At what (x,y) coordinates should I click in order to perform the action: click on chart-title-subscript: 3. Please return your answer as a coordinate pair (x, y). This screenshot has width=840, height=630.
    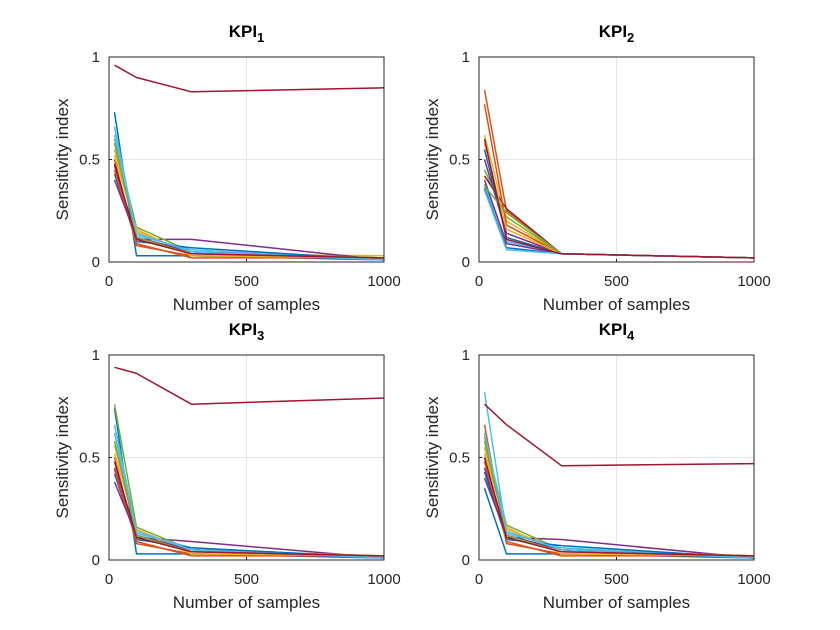
    Looking at the image, I should click on (260, 335).